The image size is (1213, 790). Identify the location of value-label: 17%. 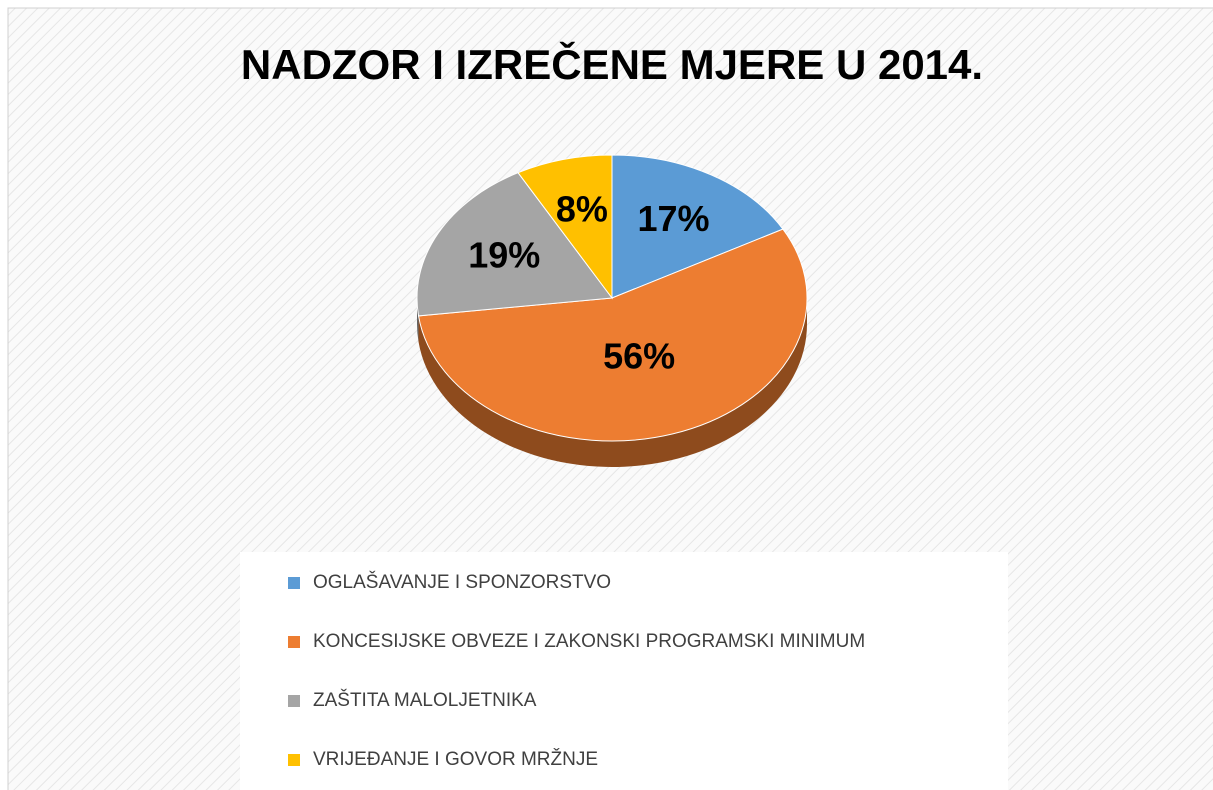
(674, 218).